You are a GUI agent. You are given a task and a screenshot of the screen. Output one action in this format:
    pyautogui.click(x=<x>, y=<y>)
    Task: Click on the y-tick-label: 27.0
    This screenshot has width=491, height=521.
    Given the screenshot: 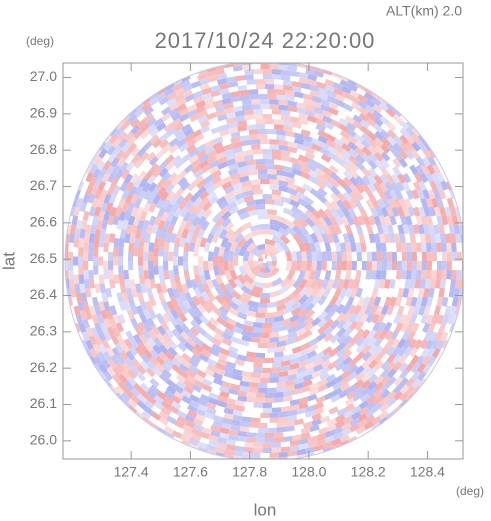 What is the action you would take?
    pyautogui.click(x=43, y=76)
    